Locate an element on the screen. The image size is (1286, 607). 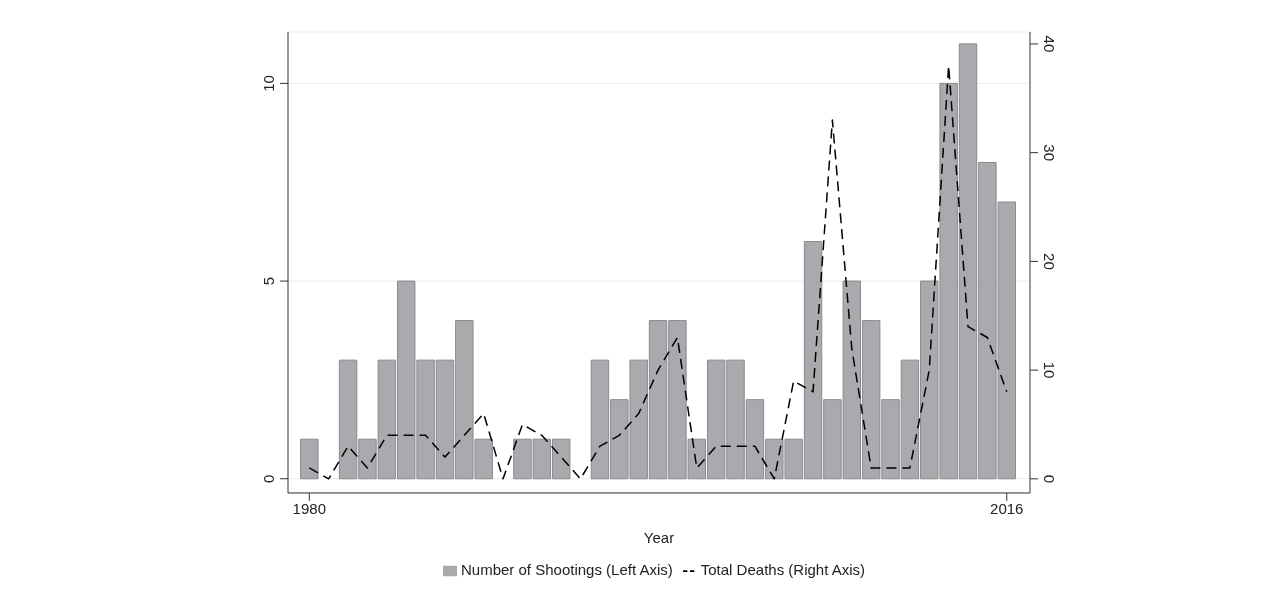
y2-tick-label: 30 is located at coordinates (1049, 153).